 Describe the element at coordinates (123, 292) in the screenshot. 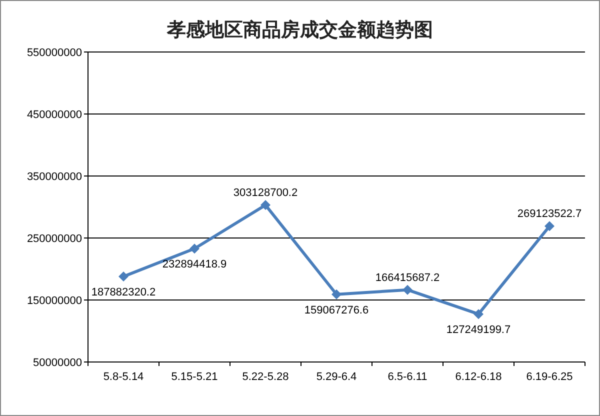

I see `data-label: 187882320.2` at that location.